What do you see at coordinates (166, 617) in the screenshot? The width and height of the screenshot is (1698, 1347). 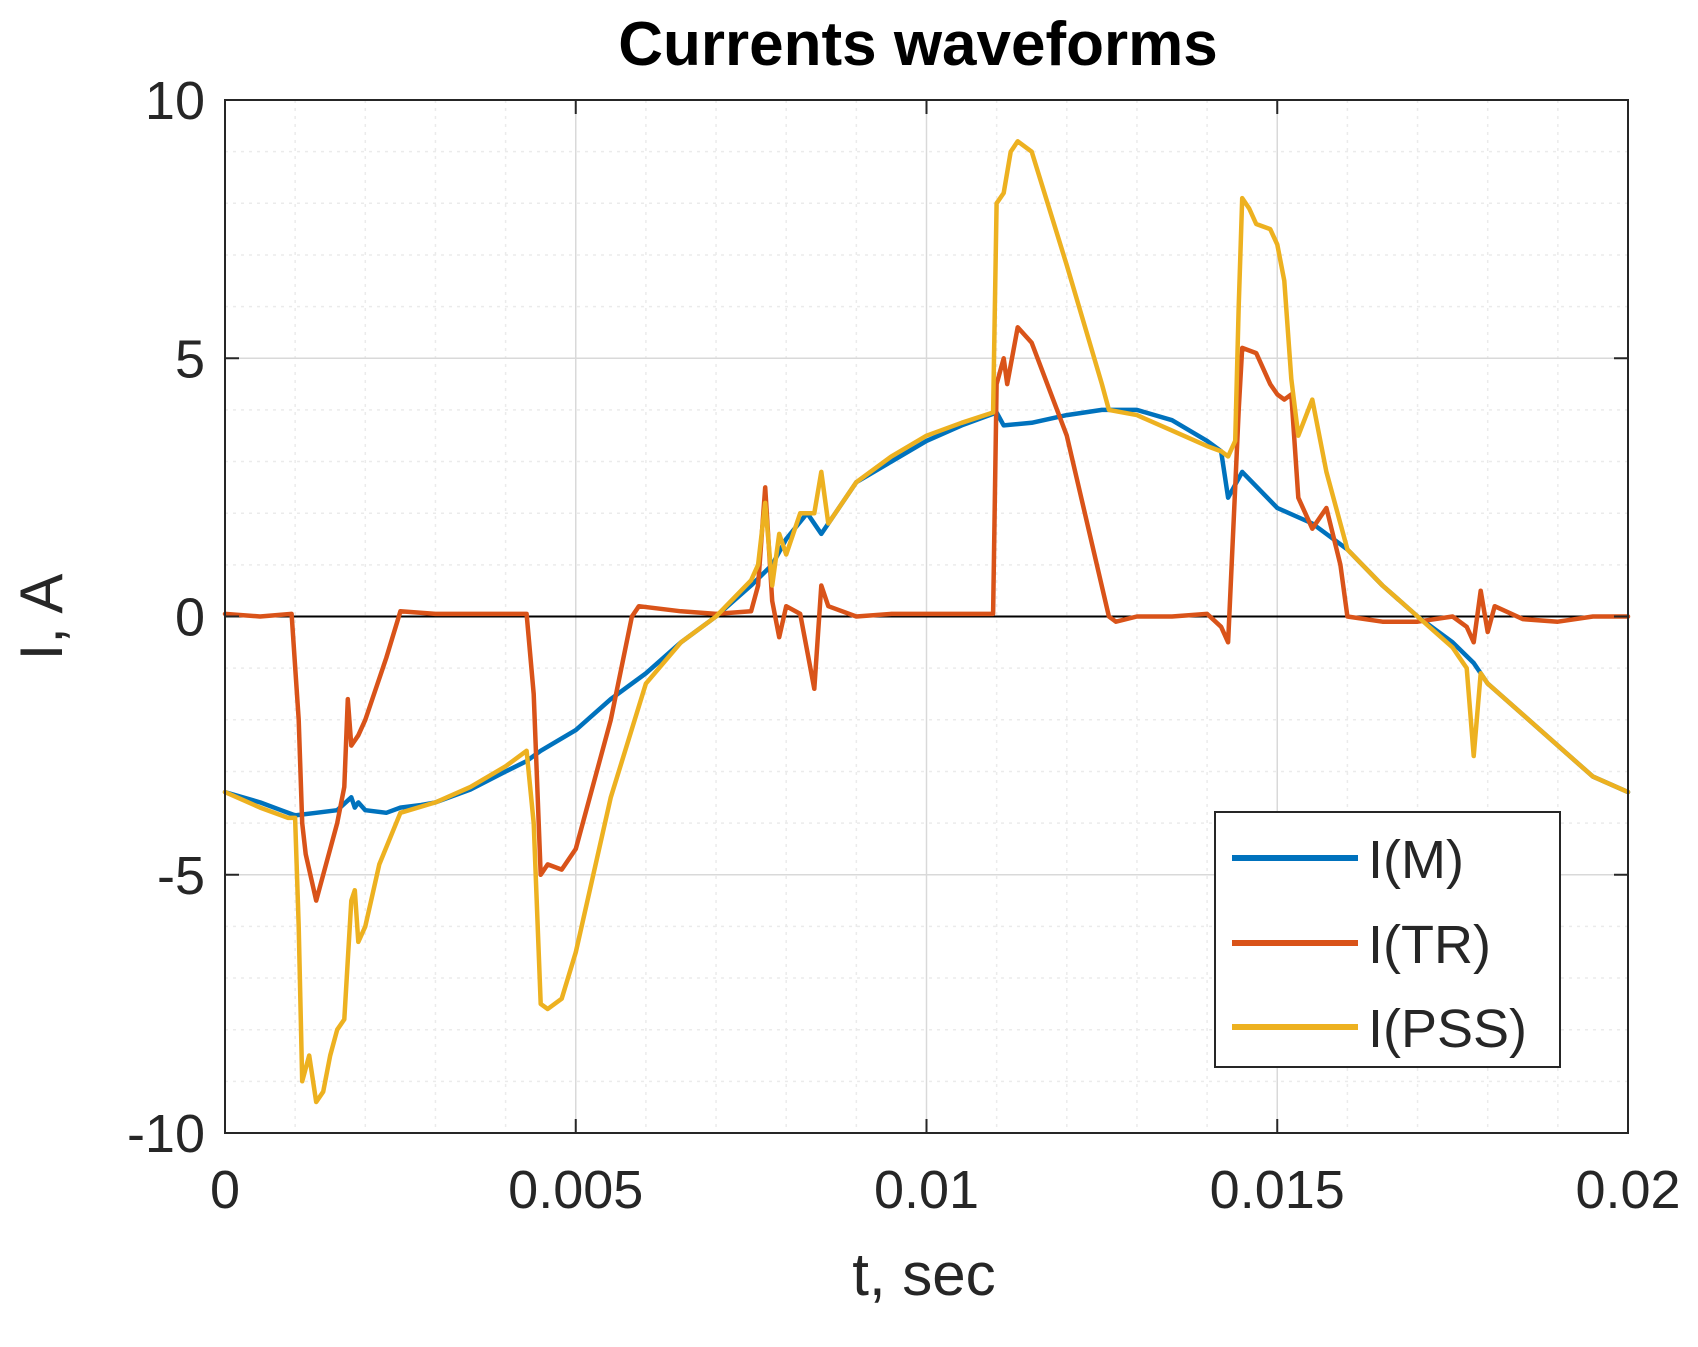 I see `y-tick-labels: -10 -5 0 5 10` at bounding box center [166, 617].